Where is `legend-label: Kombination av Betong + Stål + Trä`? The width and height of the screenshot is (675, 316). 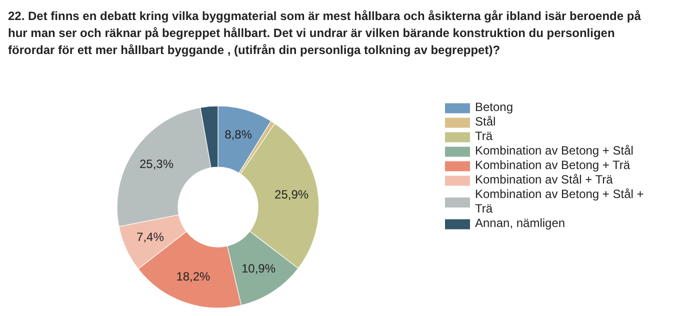
legend-label: Kombination av Betong + Stål + Trä is located at coordinates (559, 201).